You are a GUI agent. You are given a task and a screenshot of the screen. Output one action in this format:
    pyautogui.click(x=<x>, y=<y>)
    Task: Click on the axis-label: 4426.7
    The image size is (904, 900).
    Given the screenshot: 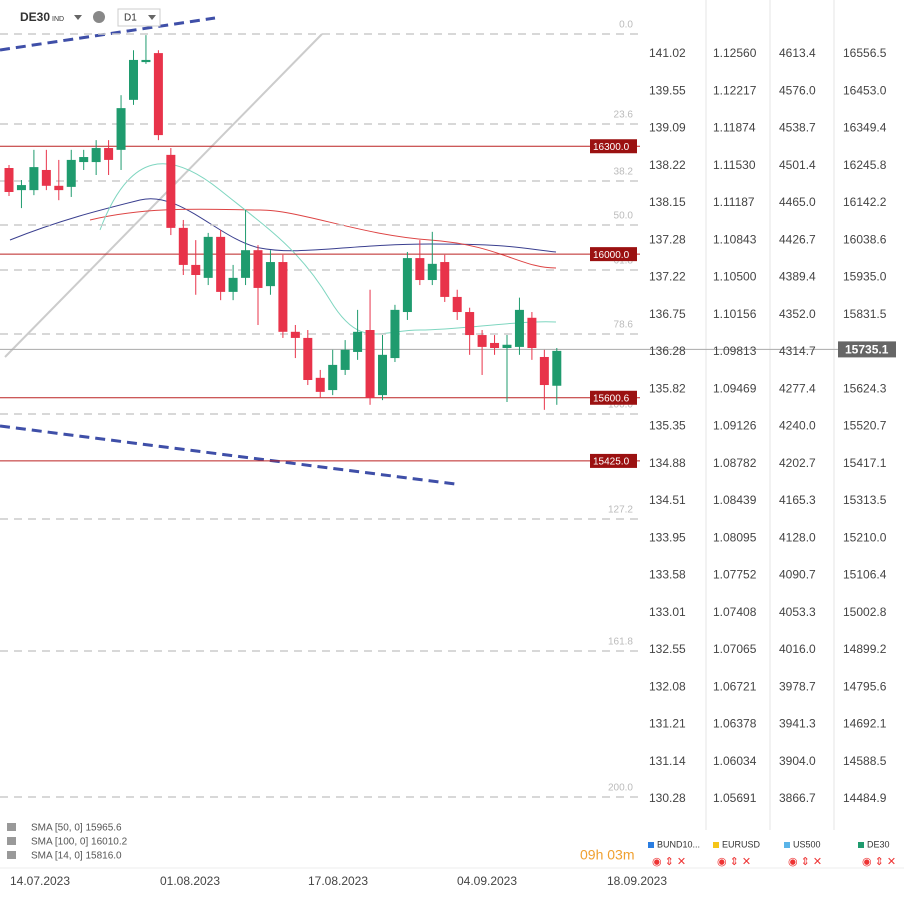 What is the action you would take?
    pyautogui.click(x=797, y=239)
    